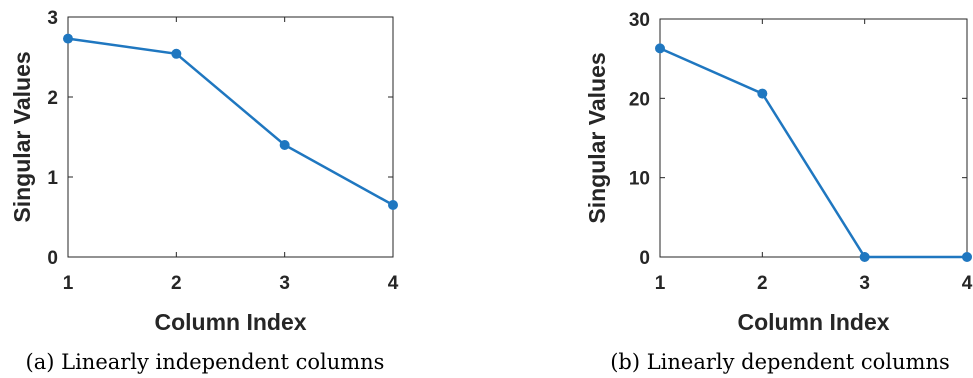 The image size is (973, 378). Describe the element at coordinates (780, 362) in the screenshot. I see `figure-caption: (b) Linearly dependent columns` at that location.